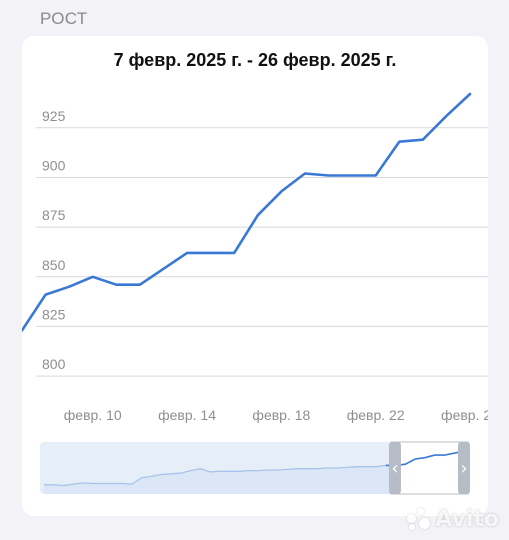  I want to click on avito-watermark: Avito, so click(452, 519).